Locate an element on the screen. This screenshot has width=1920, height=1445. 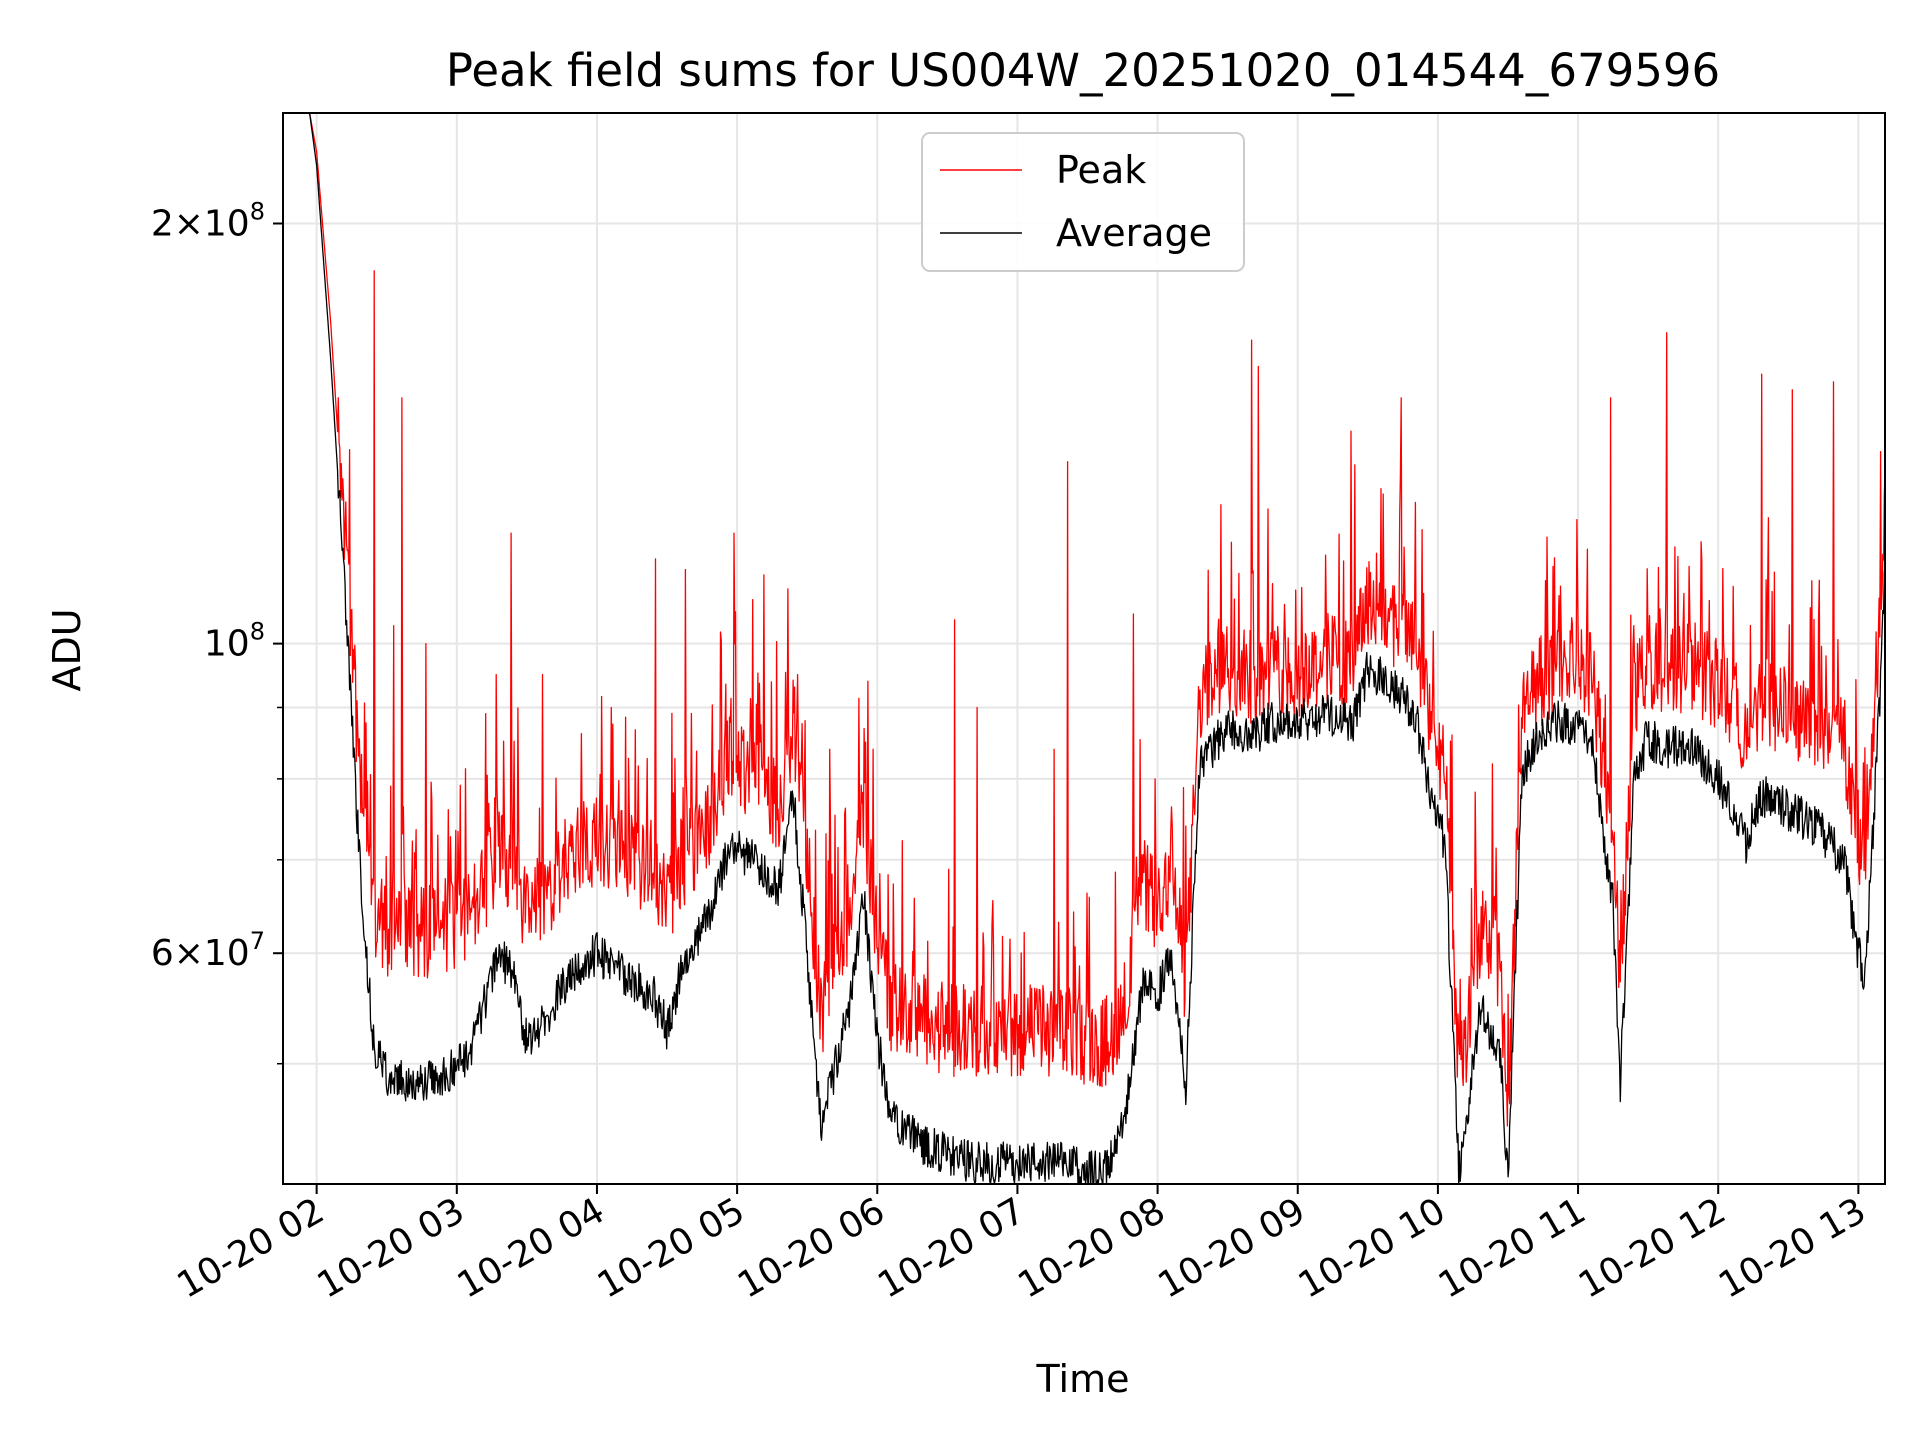
y-tick-label: 108 is located at coordinates (234, 641).